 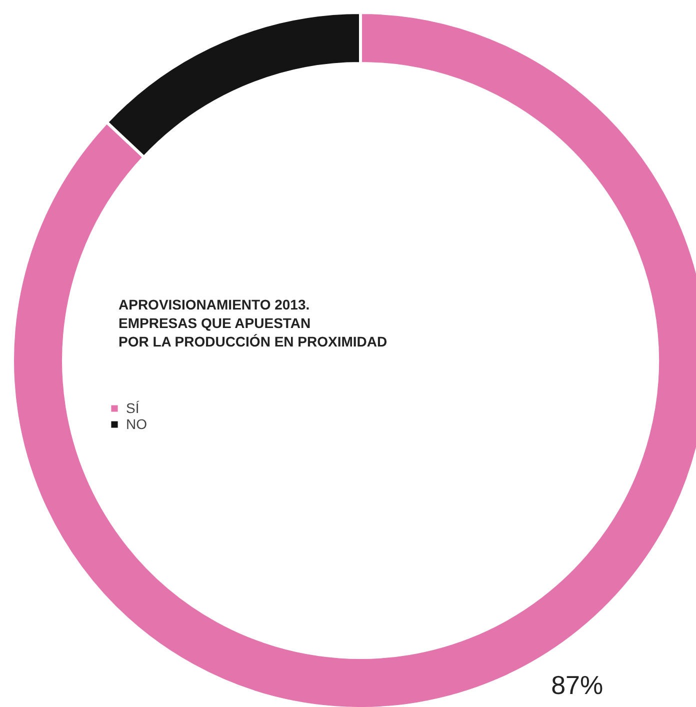 I want to click on data-label: 87%, so click(x=577, y=685).